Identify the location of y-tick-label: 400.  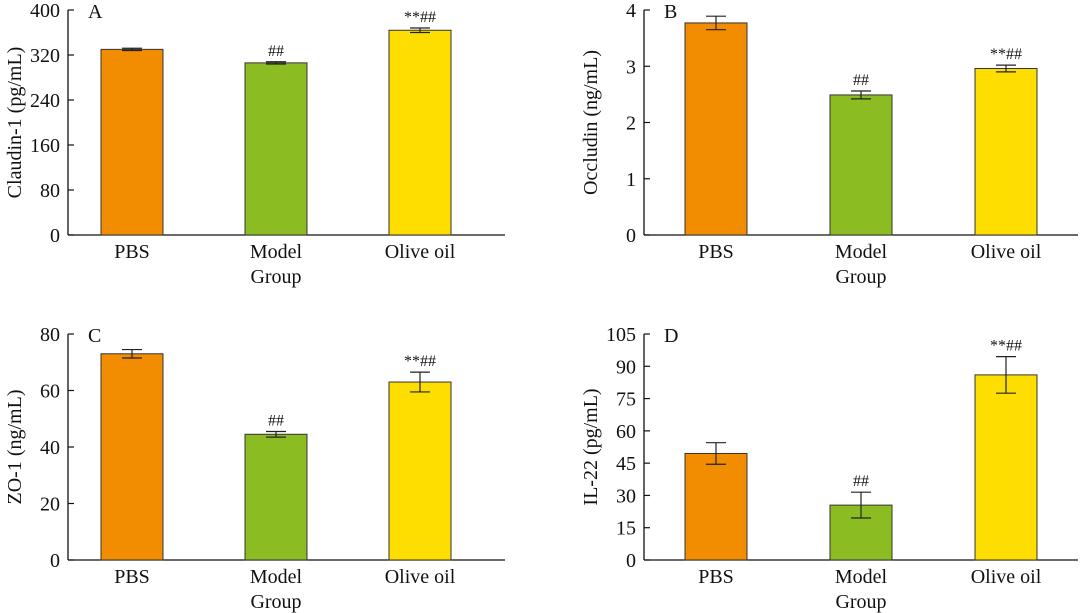
(45, 11).